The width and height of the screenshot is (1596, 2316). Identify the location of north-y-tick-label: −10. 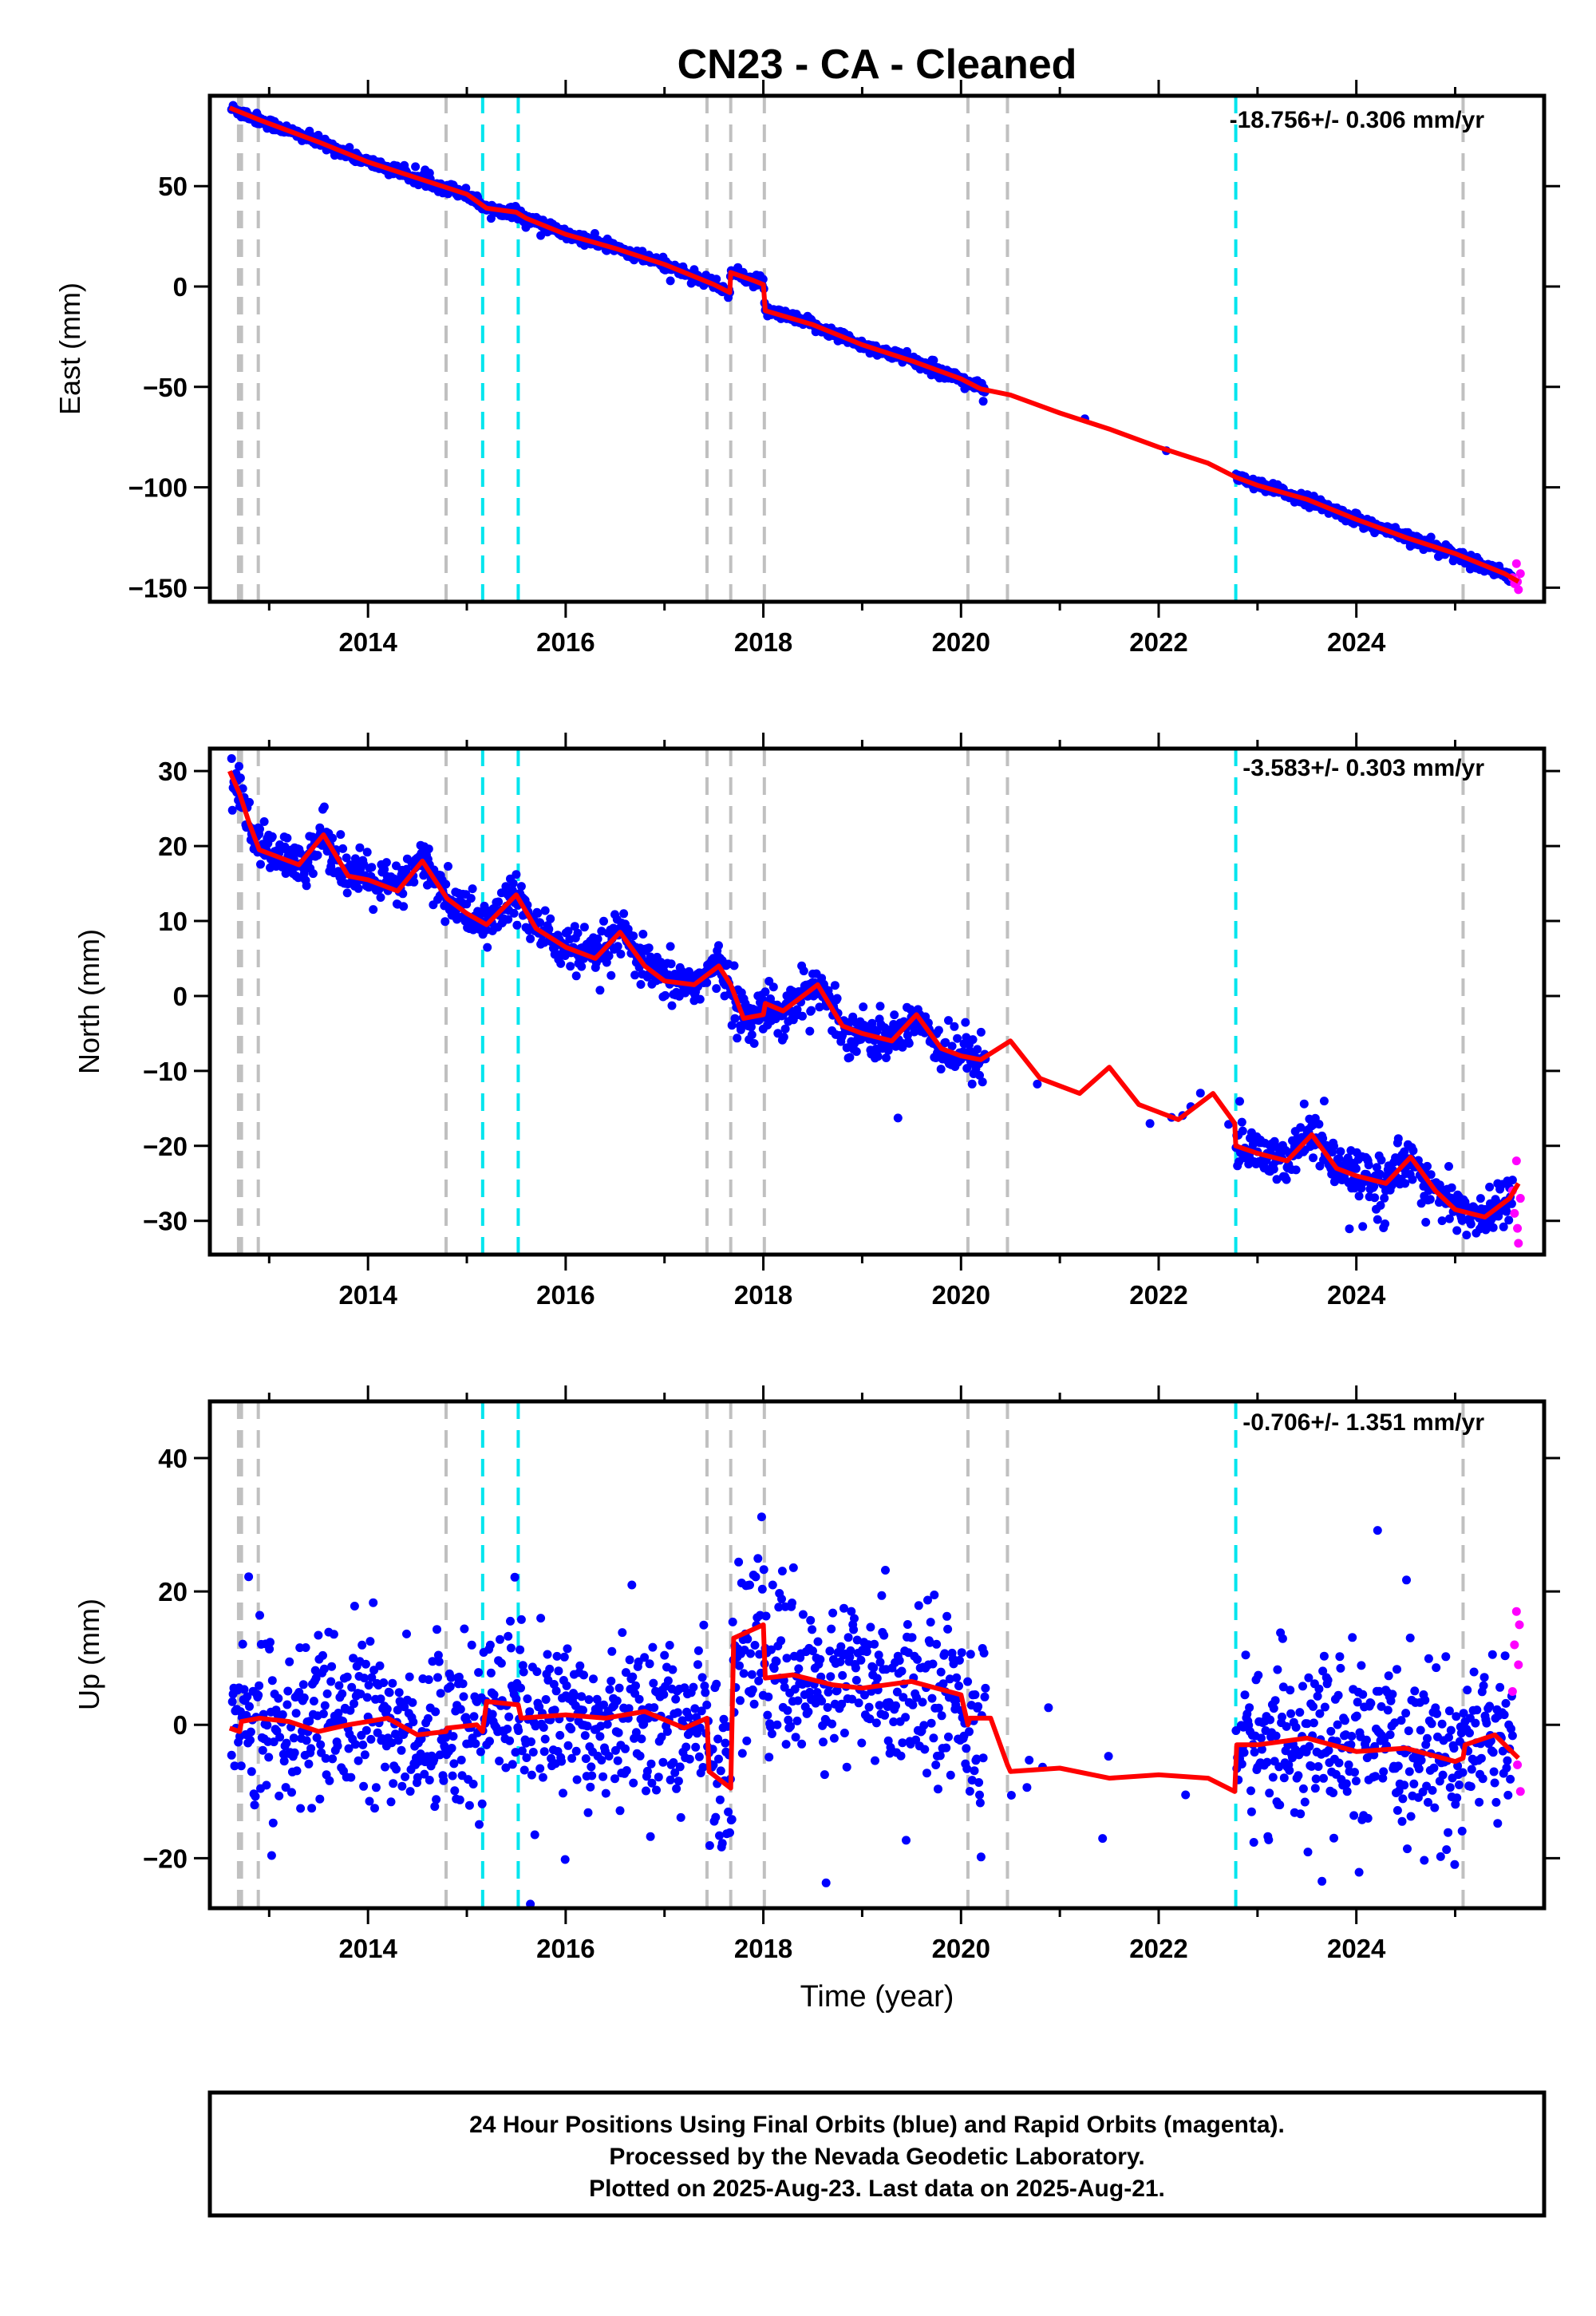
(165, 1071).